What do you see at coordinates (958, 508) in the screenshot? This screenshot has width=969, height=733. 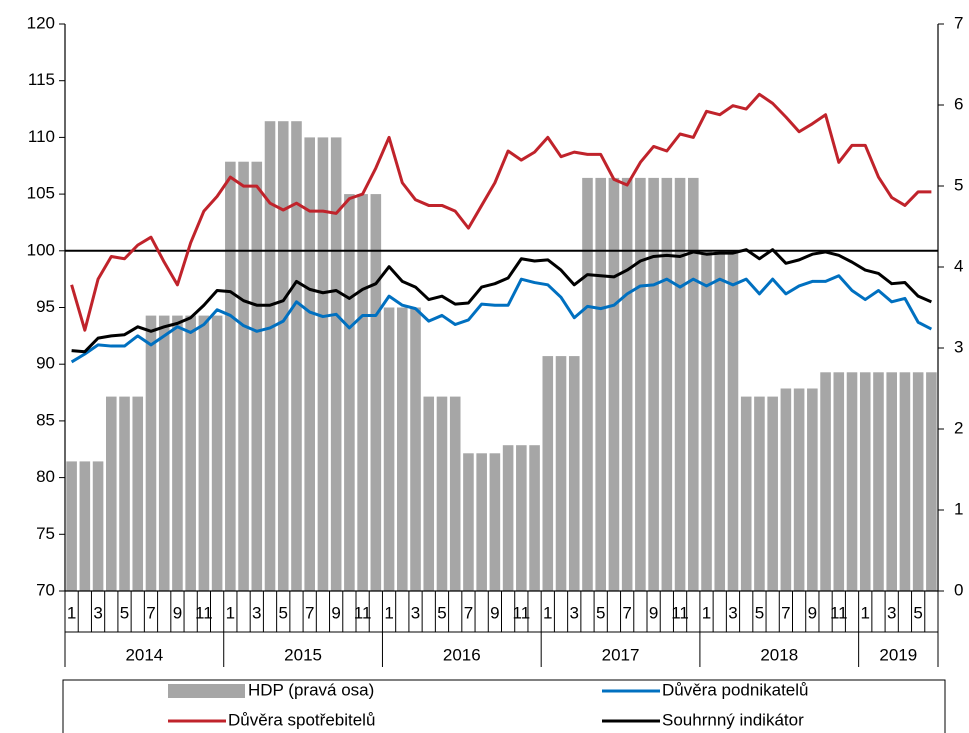 I see `y2-tick-label: 1` at bounding box center [958, 508].